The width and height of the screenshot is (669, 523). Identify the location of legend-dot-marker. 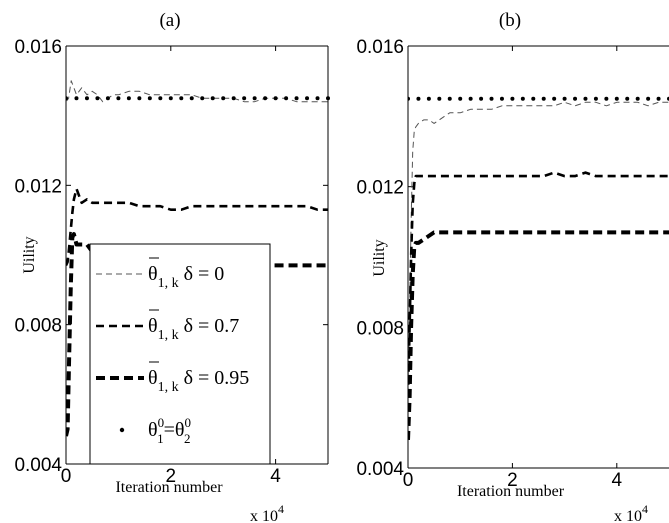
(122, 430).